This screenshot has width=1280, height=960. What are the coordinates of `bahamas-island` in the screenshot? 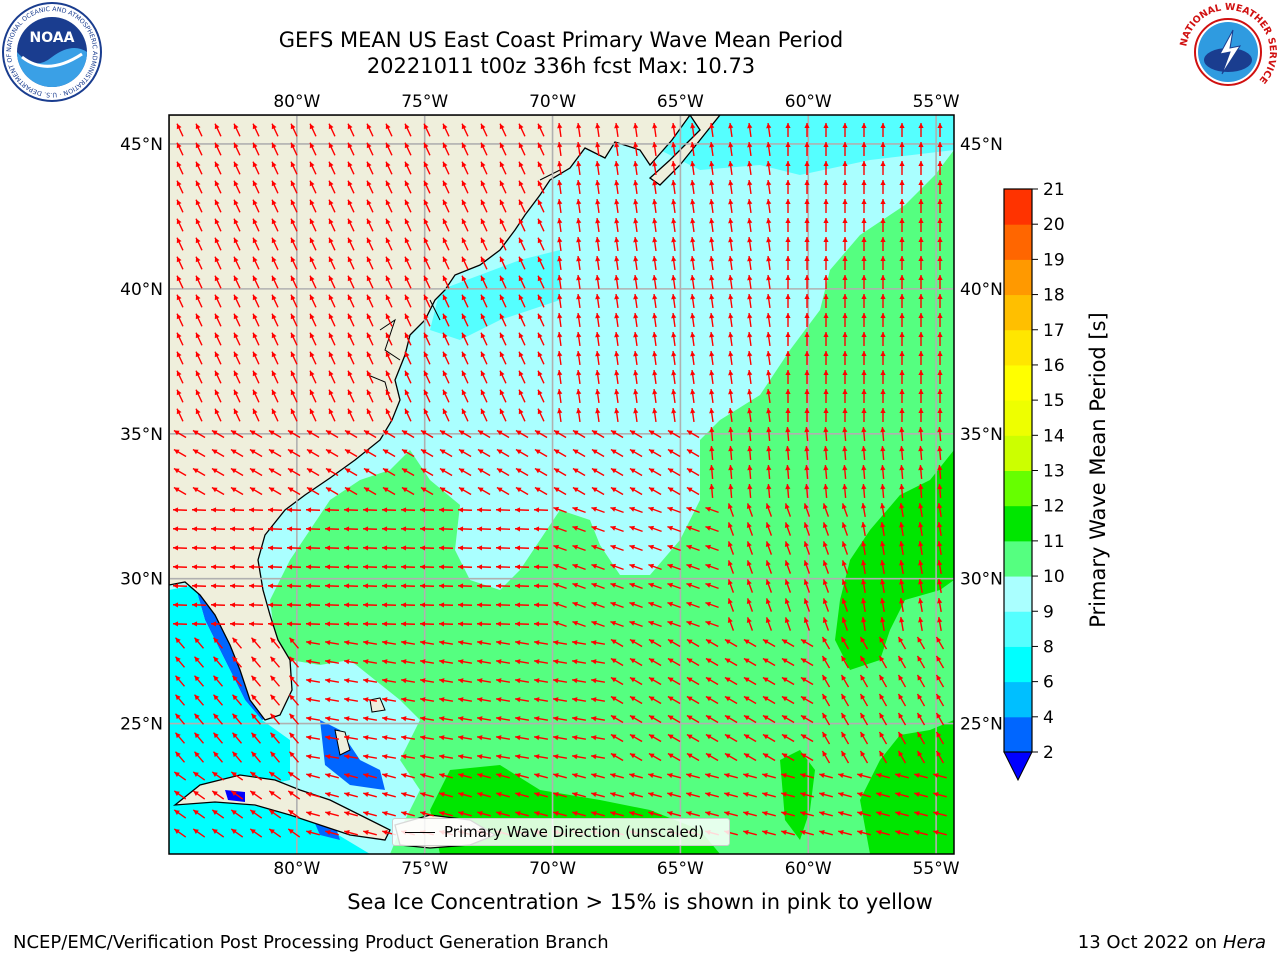 It's located at (377, 705).